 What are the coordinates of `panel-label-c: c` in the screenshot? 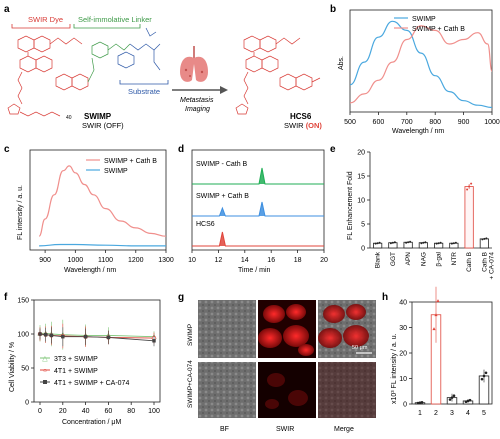 It's located at (7, 149).